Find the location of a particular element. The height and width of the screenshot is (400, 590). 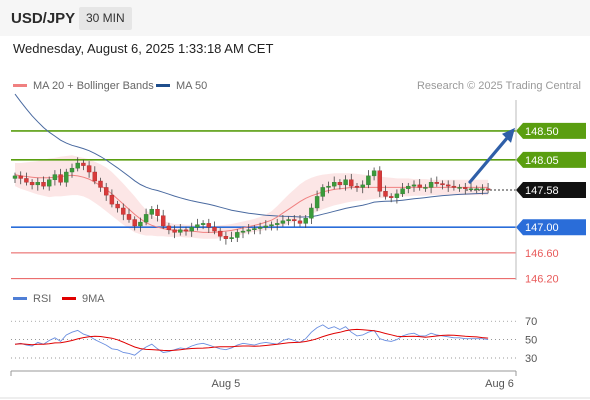

rsi-tick-70: 70 is located at coordinates (531, 322).